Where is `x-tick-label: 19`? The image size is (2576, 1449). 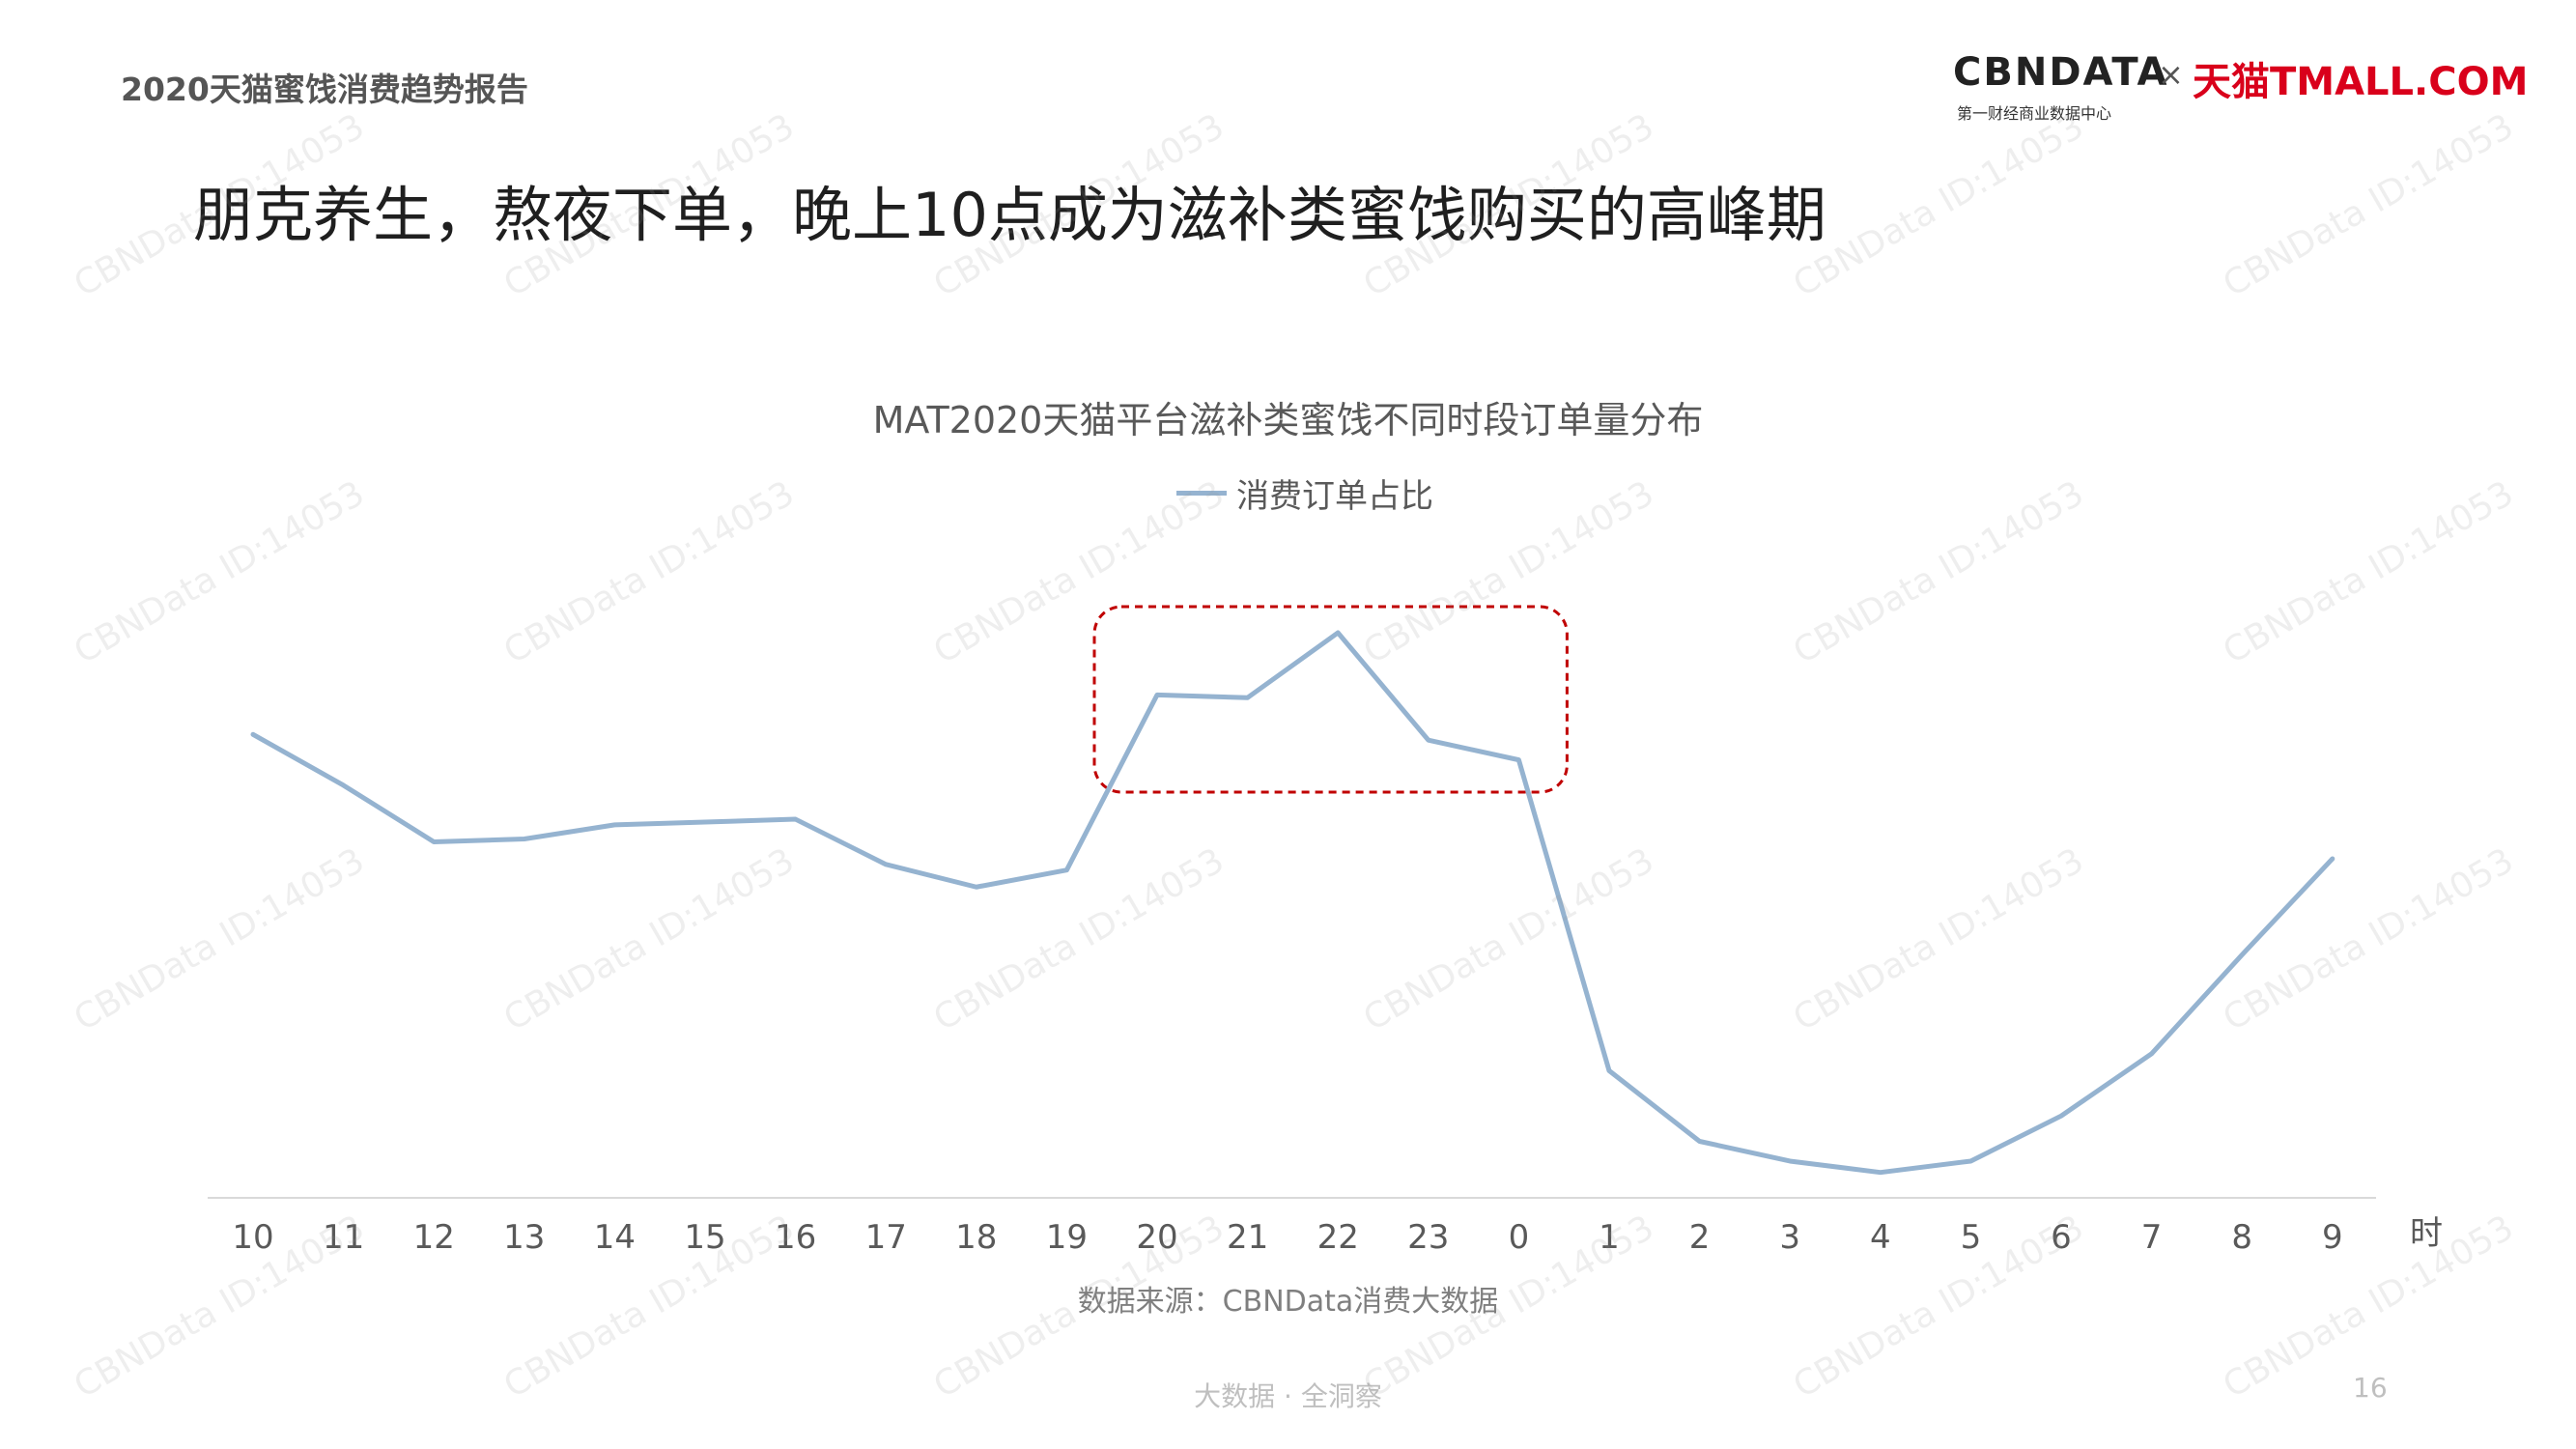 x-tick-label: 19 is located at coordinates (1067, 1237).